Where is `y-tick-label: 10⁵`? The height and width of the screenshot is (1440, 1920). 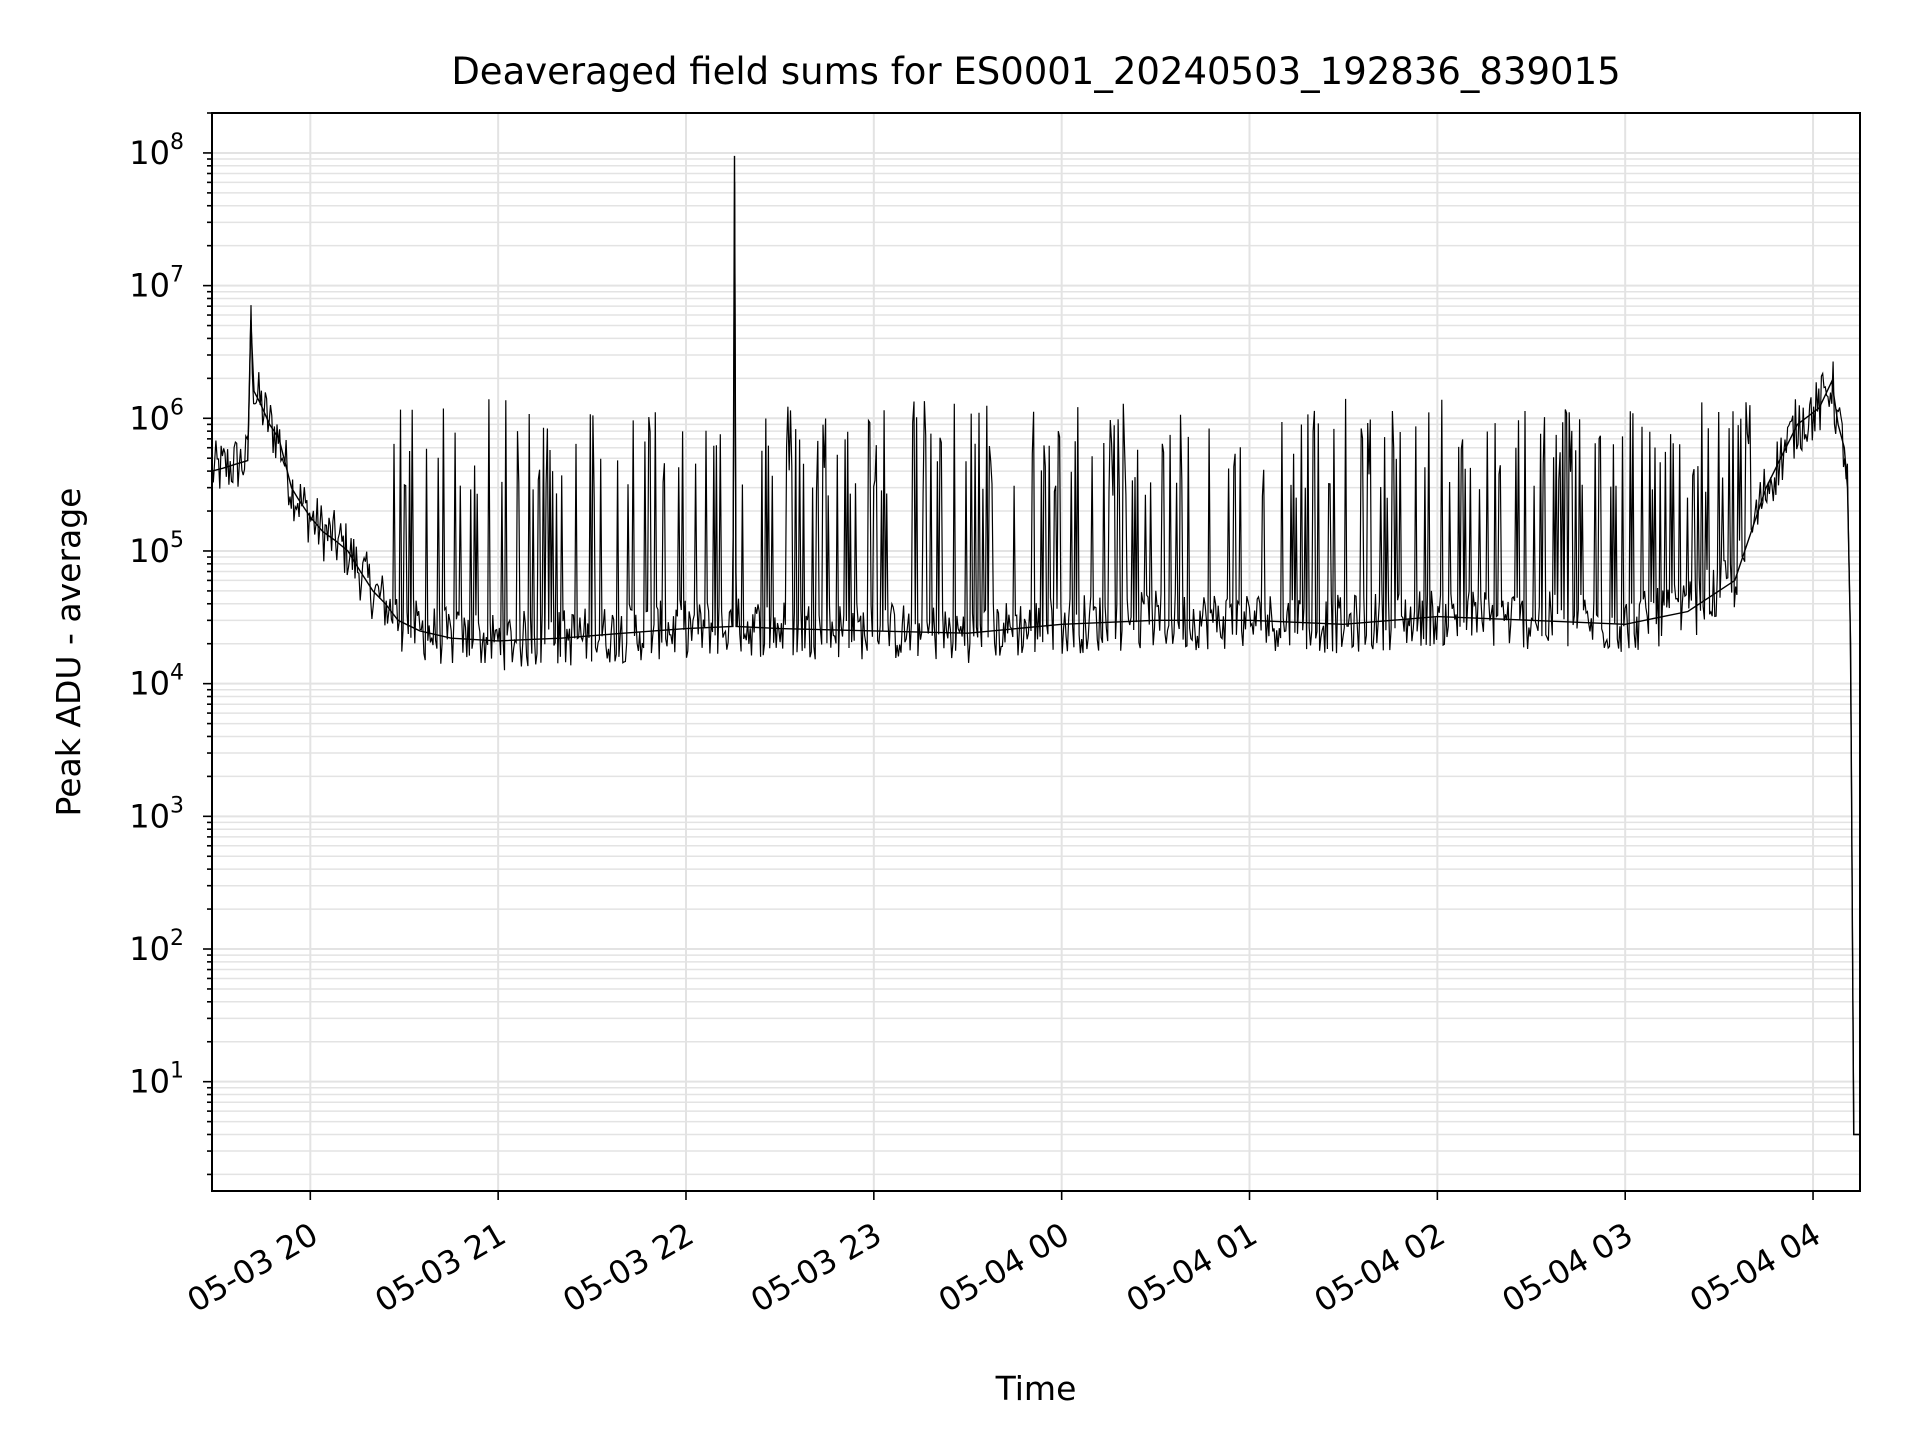 y-tick-label: 10⁵ is located at coordinates (156, 549).